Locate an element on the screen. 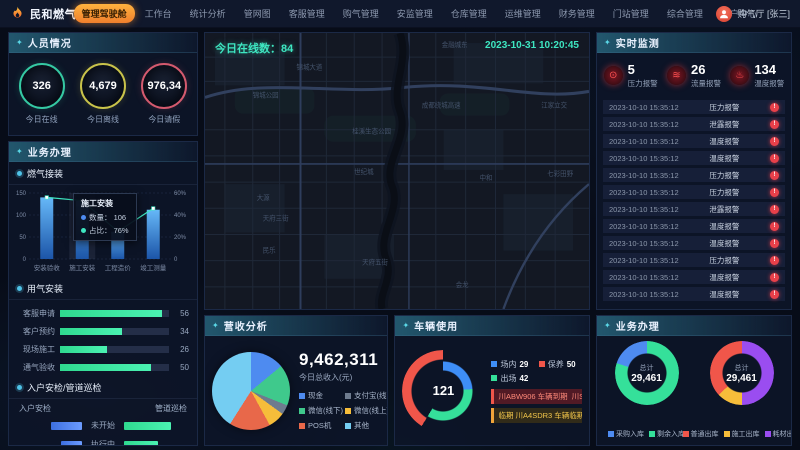 This screenshot has height=450, width=800. warehouse-legend-label: 耗材出库 is located at coordinates (782, 434).